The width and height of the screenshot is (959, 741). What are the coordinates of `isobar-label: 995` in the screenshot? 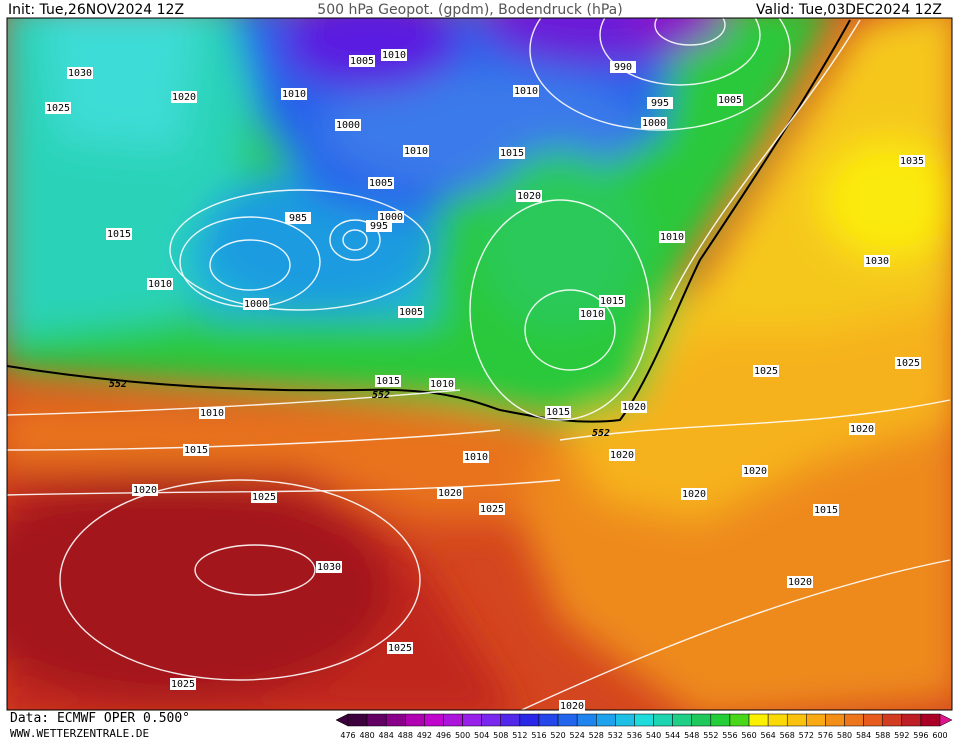 It's located at (379, 226).